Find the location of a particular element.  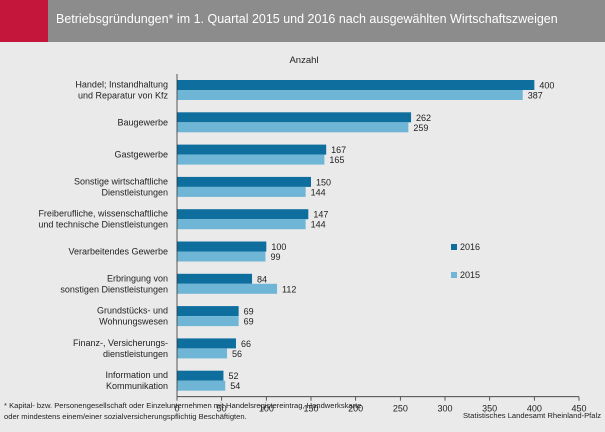

bar-value-label: 112 is located at coordinates (289, 289).